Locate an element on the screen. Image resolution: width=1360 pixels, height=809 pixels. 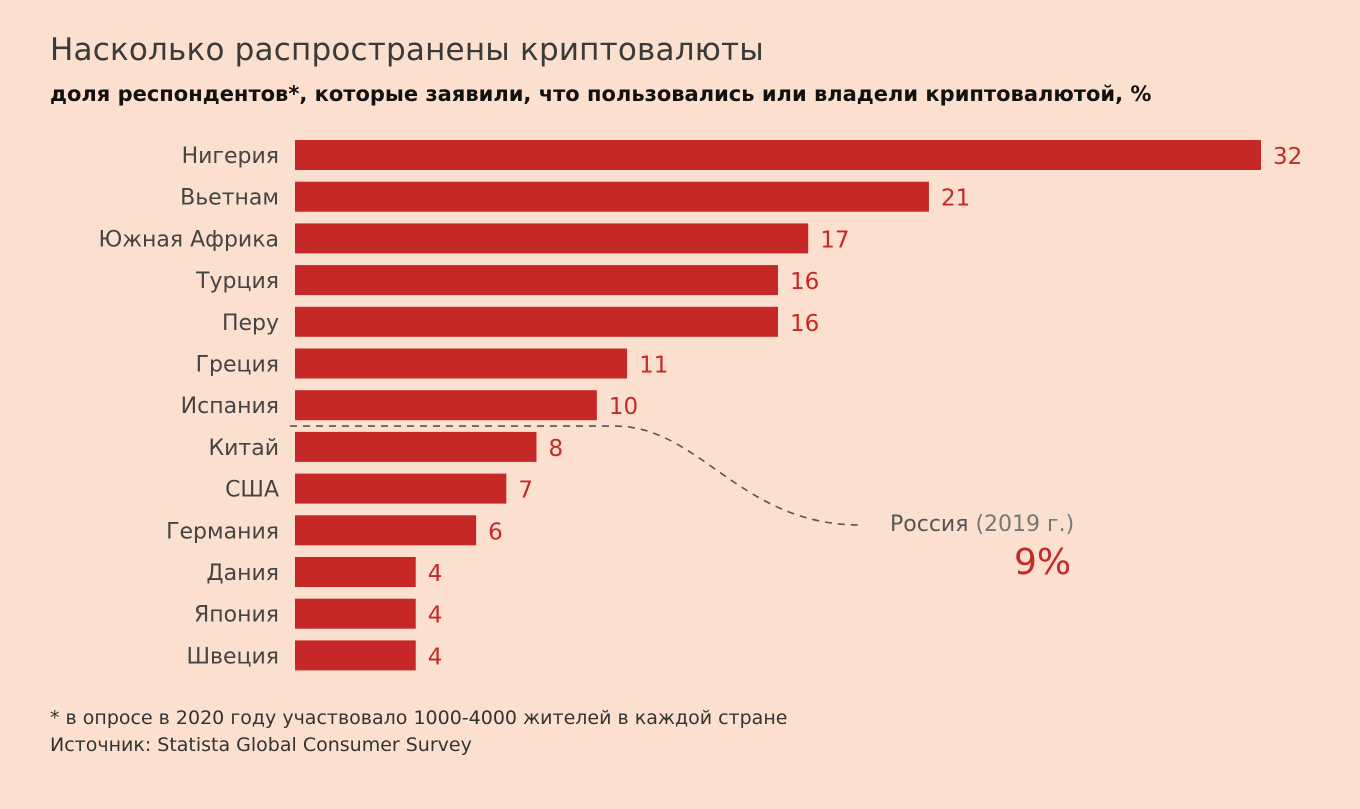
value-label: 8 is located at coordinates (556, 449).